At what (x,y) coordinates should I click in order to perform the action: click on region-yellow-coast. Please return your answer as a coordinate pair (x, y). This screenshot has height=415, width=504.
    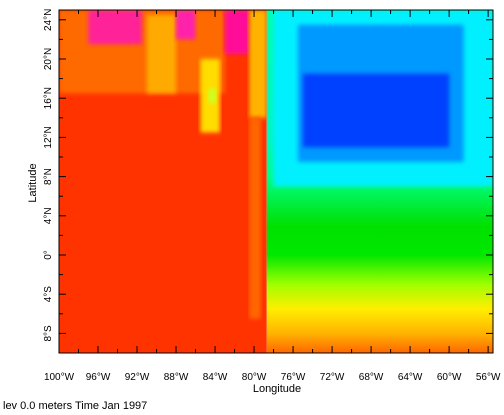
    Looking at the image, I should click on (258, 64).